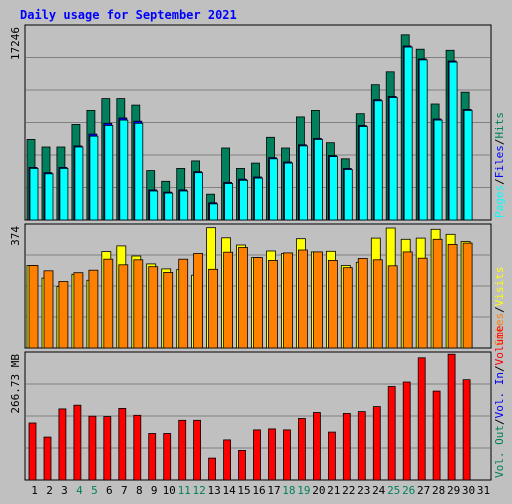  I want to click on legend-sites: Sites, so click(499, 329).